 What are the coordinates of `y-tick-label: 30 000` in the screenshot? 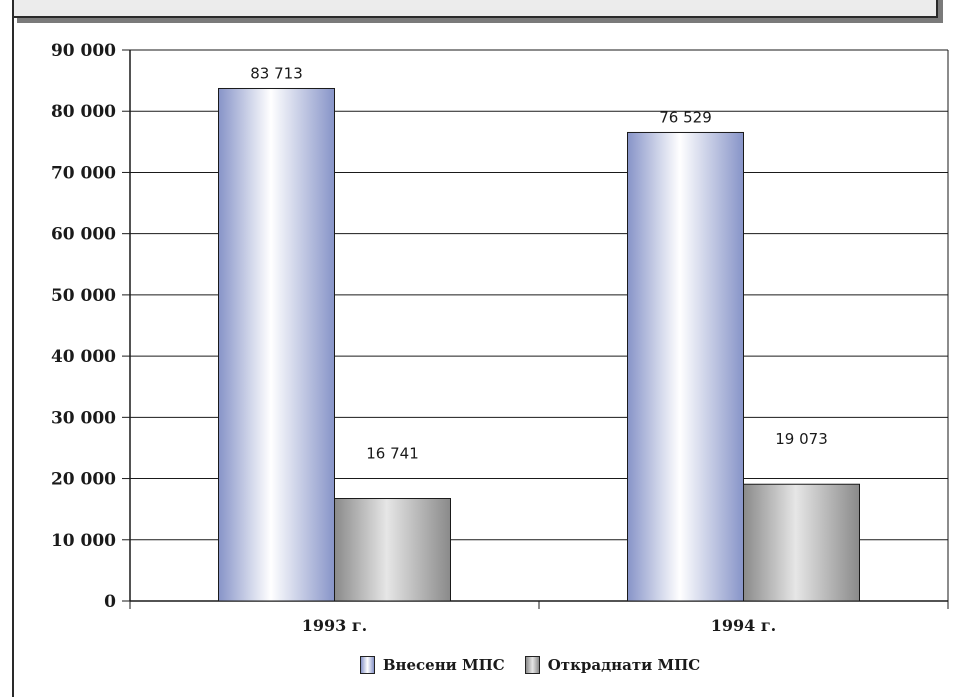 It's located at (83, 418).